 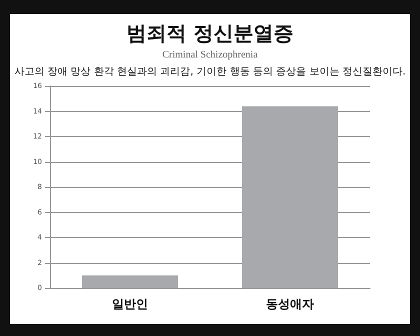 I want to click on chart-subtitle: Criminal Schizophrenia, so click(x=210, y=55).